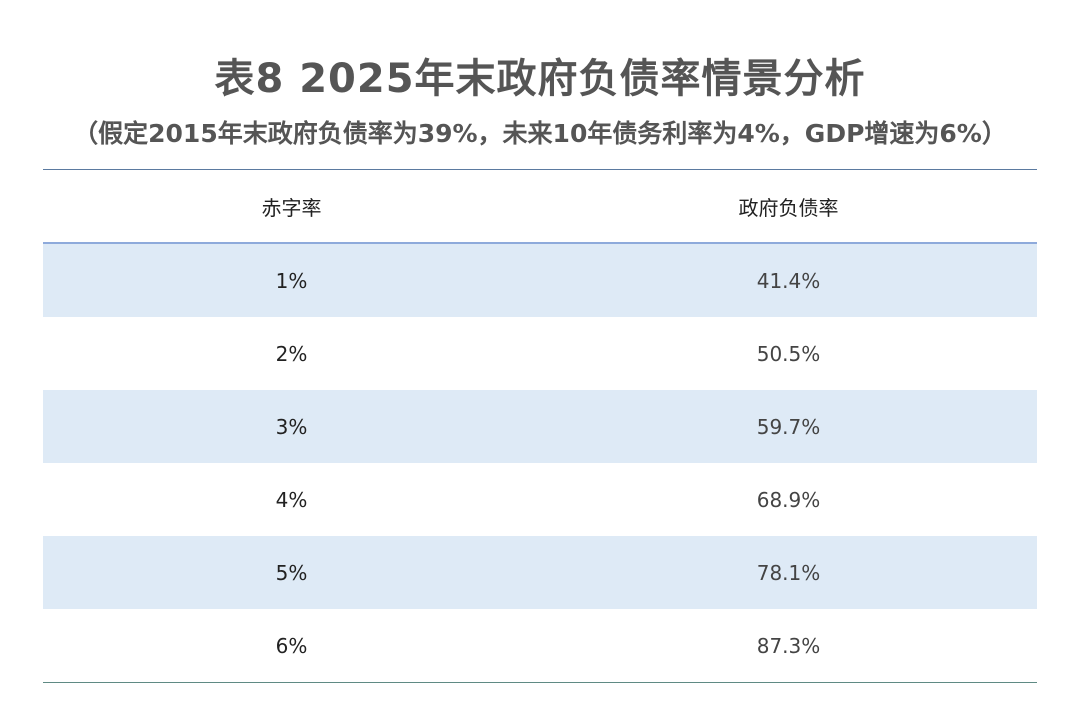 The height and width of the screenshot is (720, 1080). Describe the element at coordinates (788, 426) in the screenshot. I see `debt-ratio-cell: 59.7%` at that location.